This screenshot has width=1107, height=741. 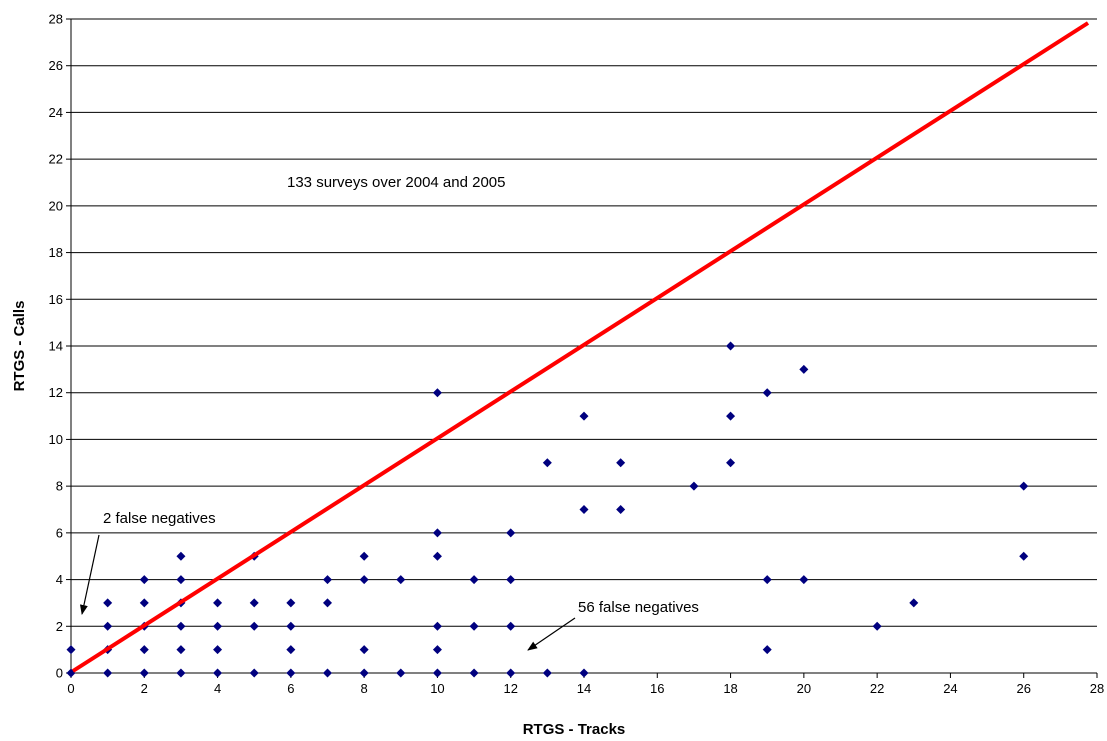 I want to click on x-tick-label-22: 22, so click(x=877, y=688).